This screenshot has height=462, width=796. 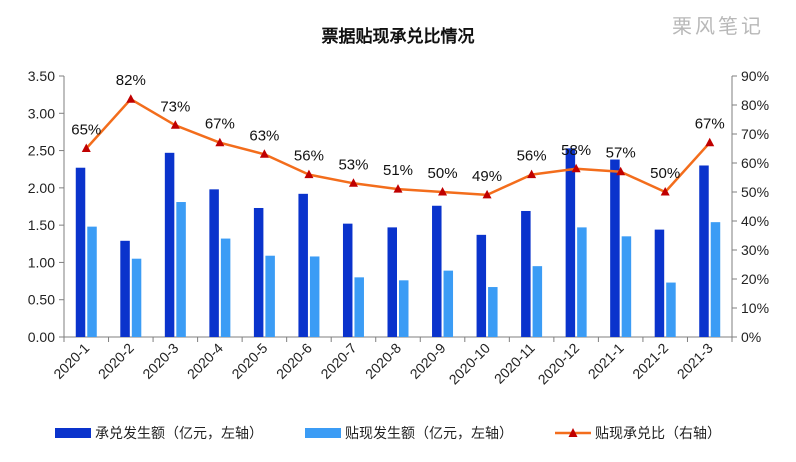 What do you see at coordinates (41, 337) in the screenshot?
I see `left-tick-label: 0.00` at bounding box center [41, 337].